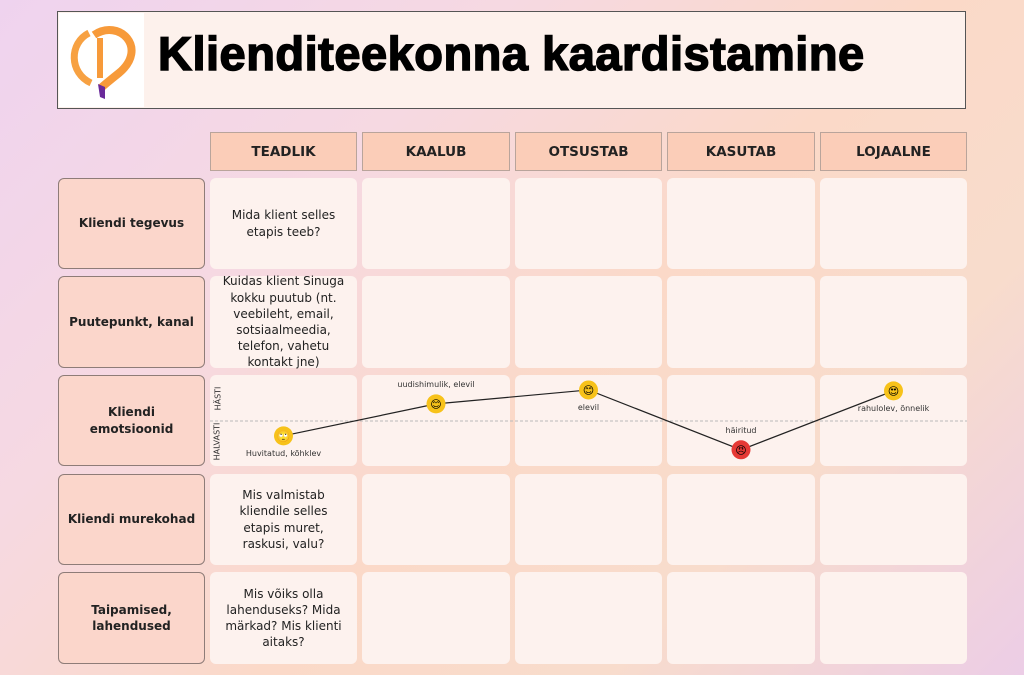  What do you see at coordinates (131, 519) in the screenshot?
I see `row-label: Kliendi murekohad` at bounding box center [131, 519].